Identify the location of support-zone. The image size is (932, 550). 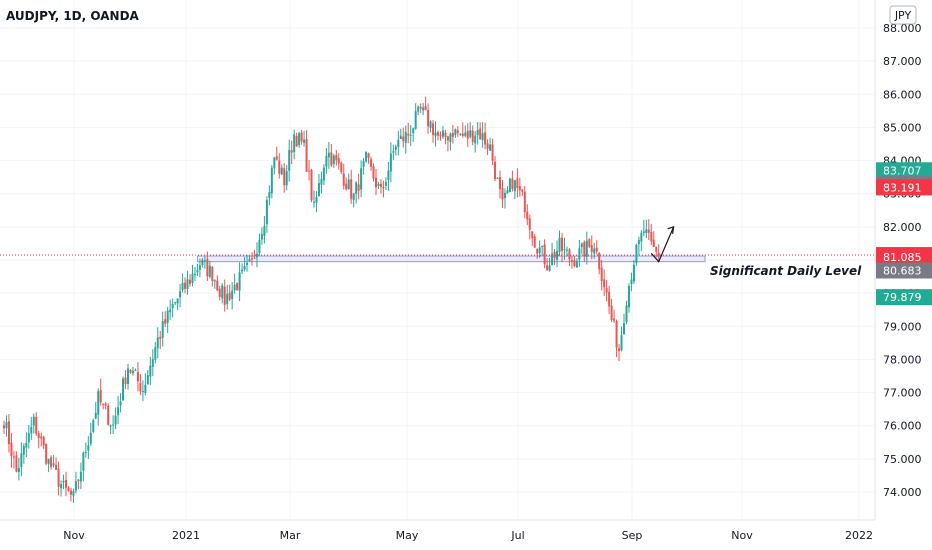
(437, 258).